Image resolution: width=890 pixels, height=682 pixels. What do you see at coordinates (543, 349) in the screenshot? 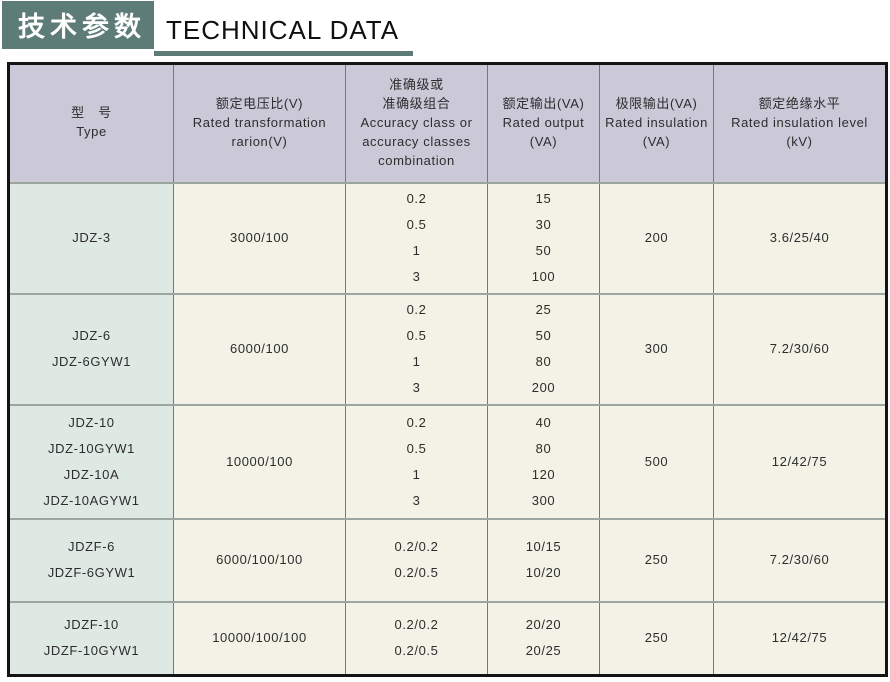
I see `cell-output: 25 50 80 200` at bounding box center [543, 349].